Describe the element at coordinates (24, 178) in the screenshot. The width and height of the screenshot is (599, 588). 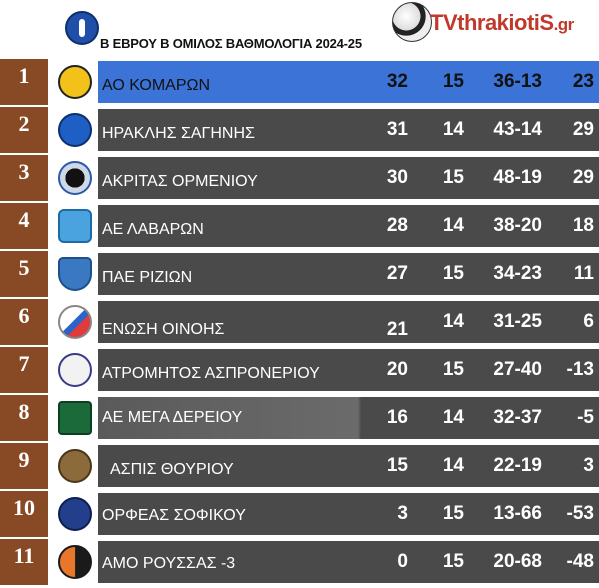
I see `position-cell: 3` at that location.